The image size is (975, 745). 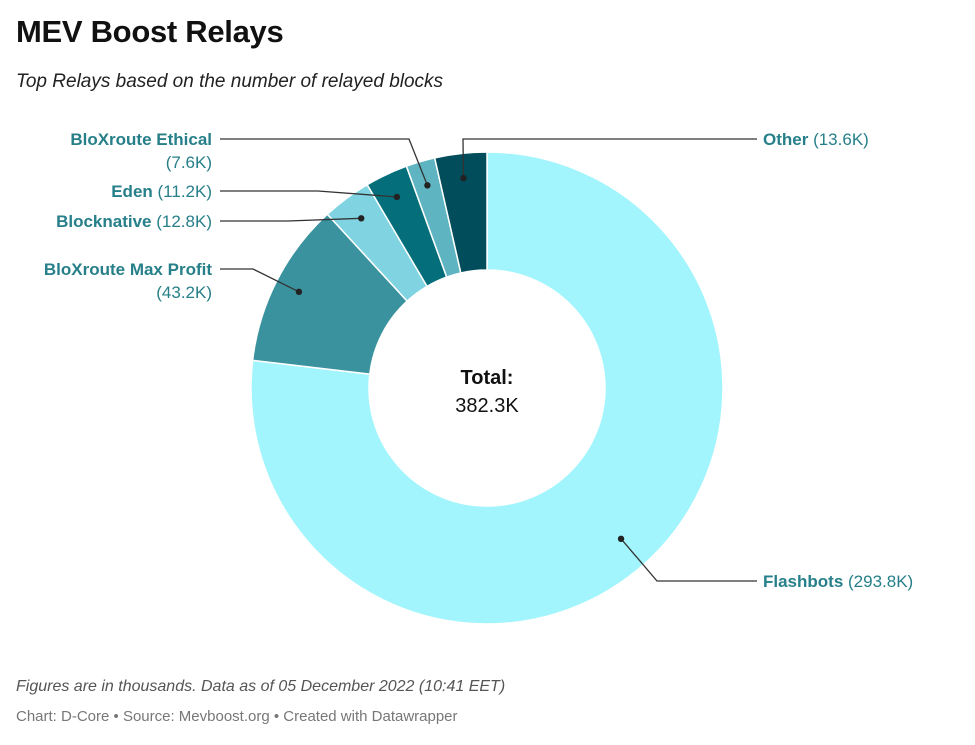 I want to click on label-other: Other (13.6K), so click(x=816, y=139).